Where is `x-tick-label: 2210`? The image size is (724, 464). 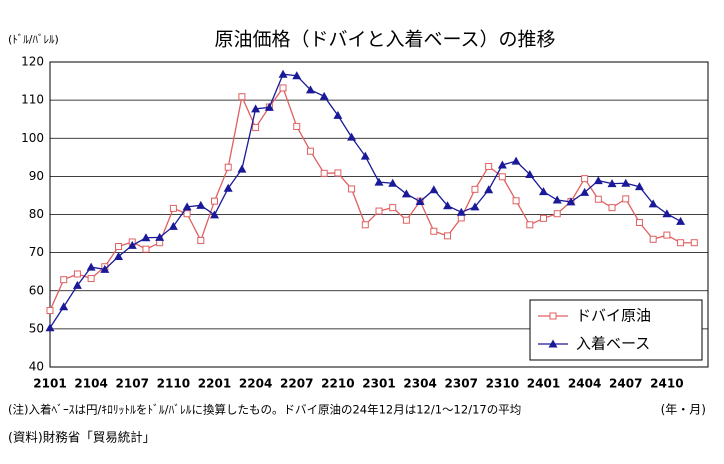
x-tick-label: 2210 is located at coordinates (337, 384).